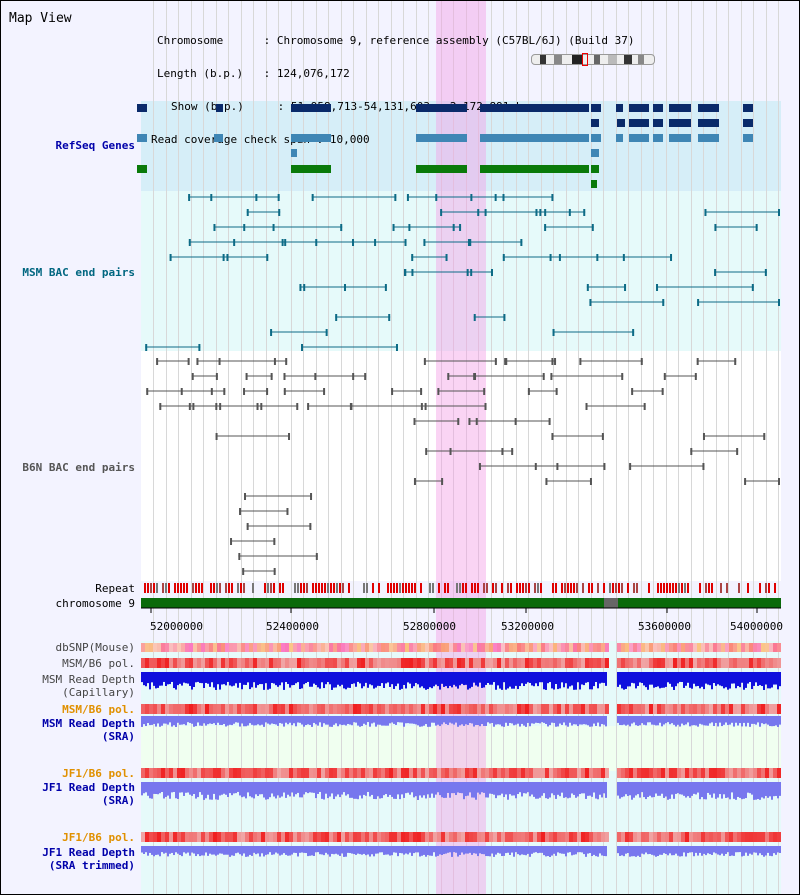 The height and width of the screenshot is (895, 800). Describe the element at coordinates (78, 467) in the screenshot. I see `track-label-b6n-bac: B6N BAC end pairs` at that location.